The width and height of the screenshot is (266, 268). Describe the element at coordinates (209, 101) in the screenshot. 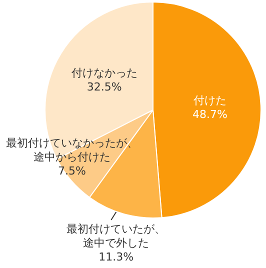

I see `slice-label: 付けた` at that location.